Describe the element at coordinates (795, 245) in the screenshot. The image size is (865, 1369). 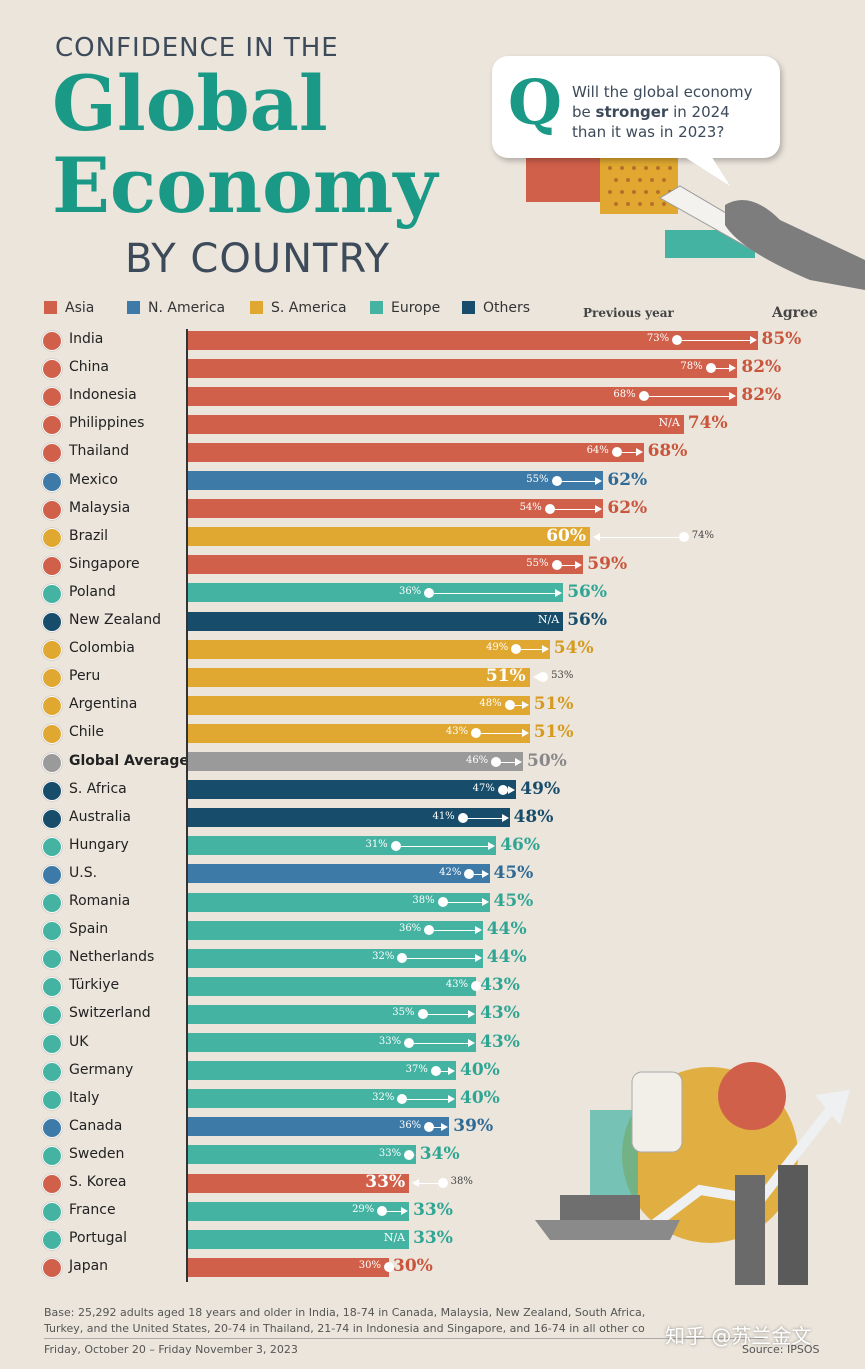
I see `hand-illustration` at that location.